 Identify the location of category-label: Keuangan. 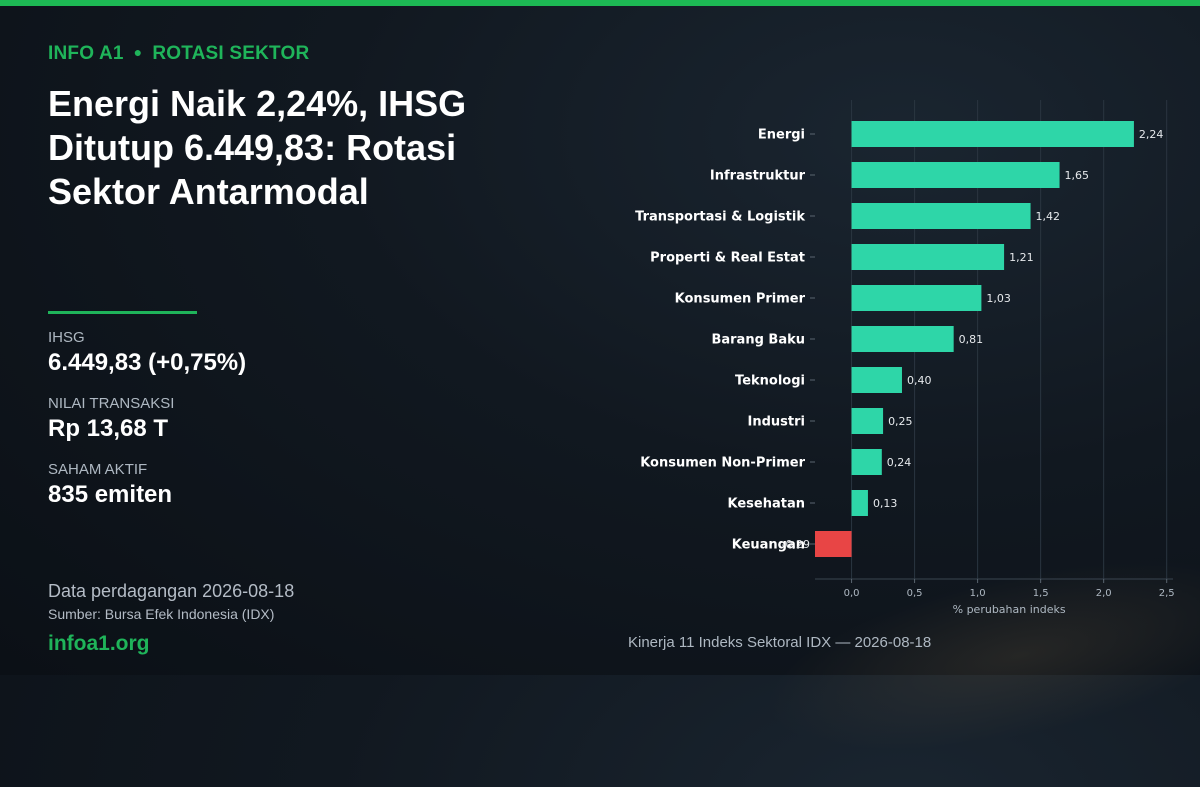
(768, 545).